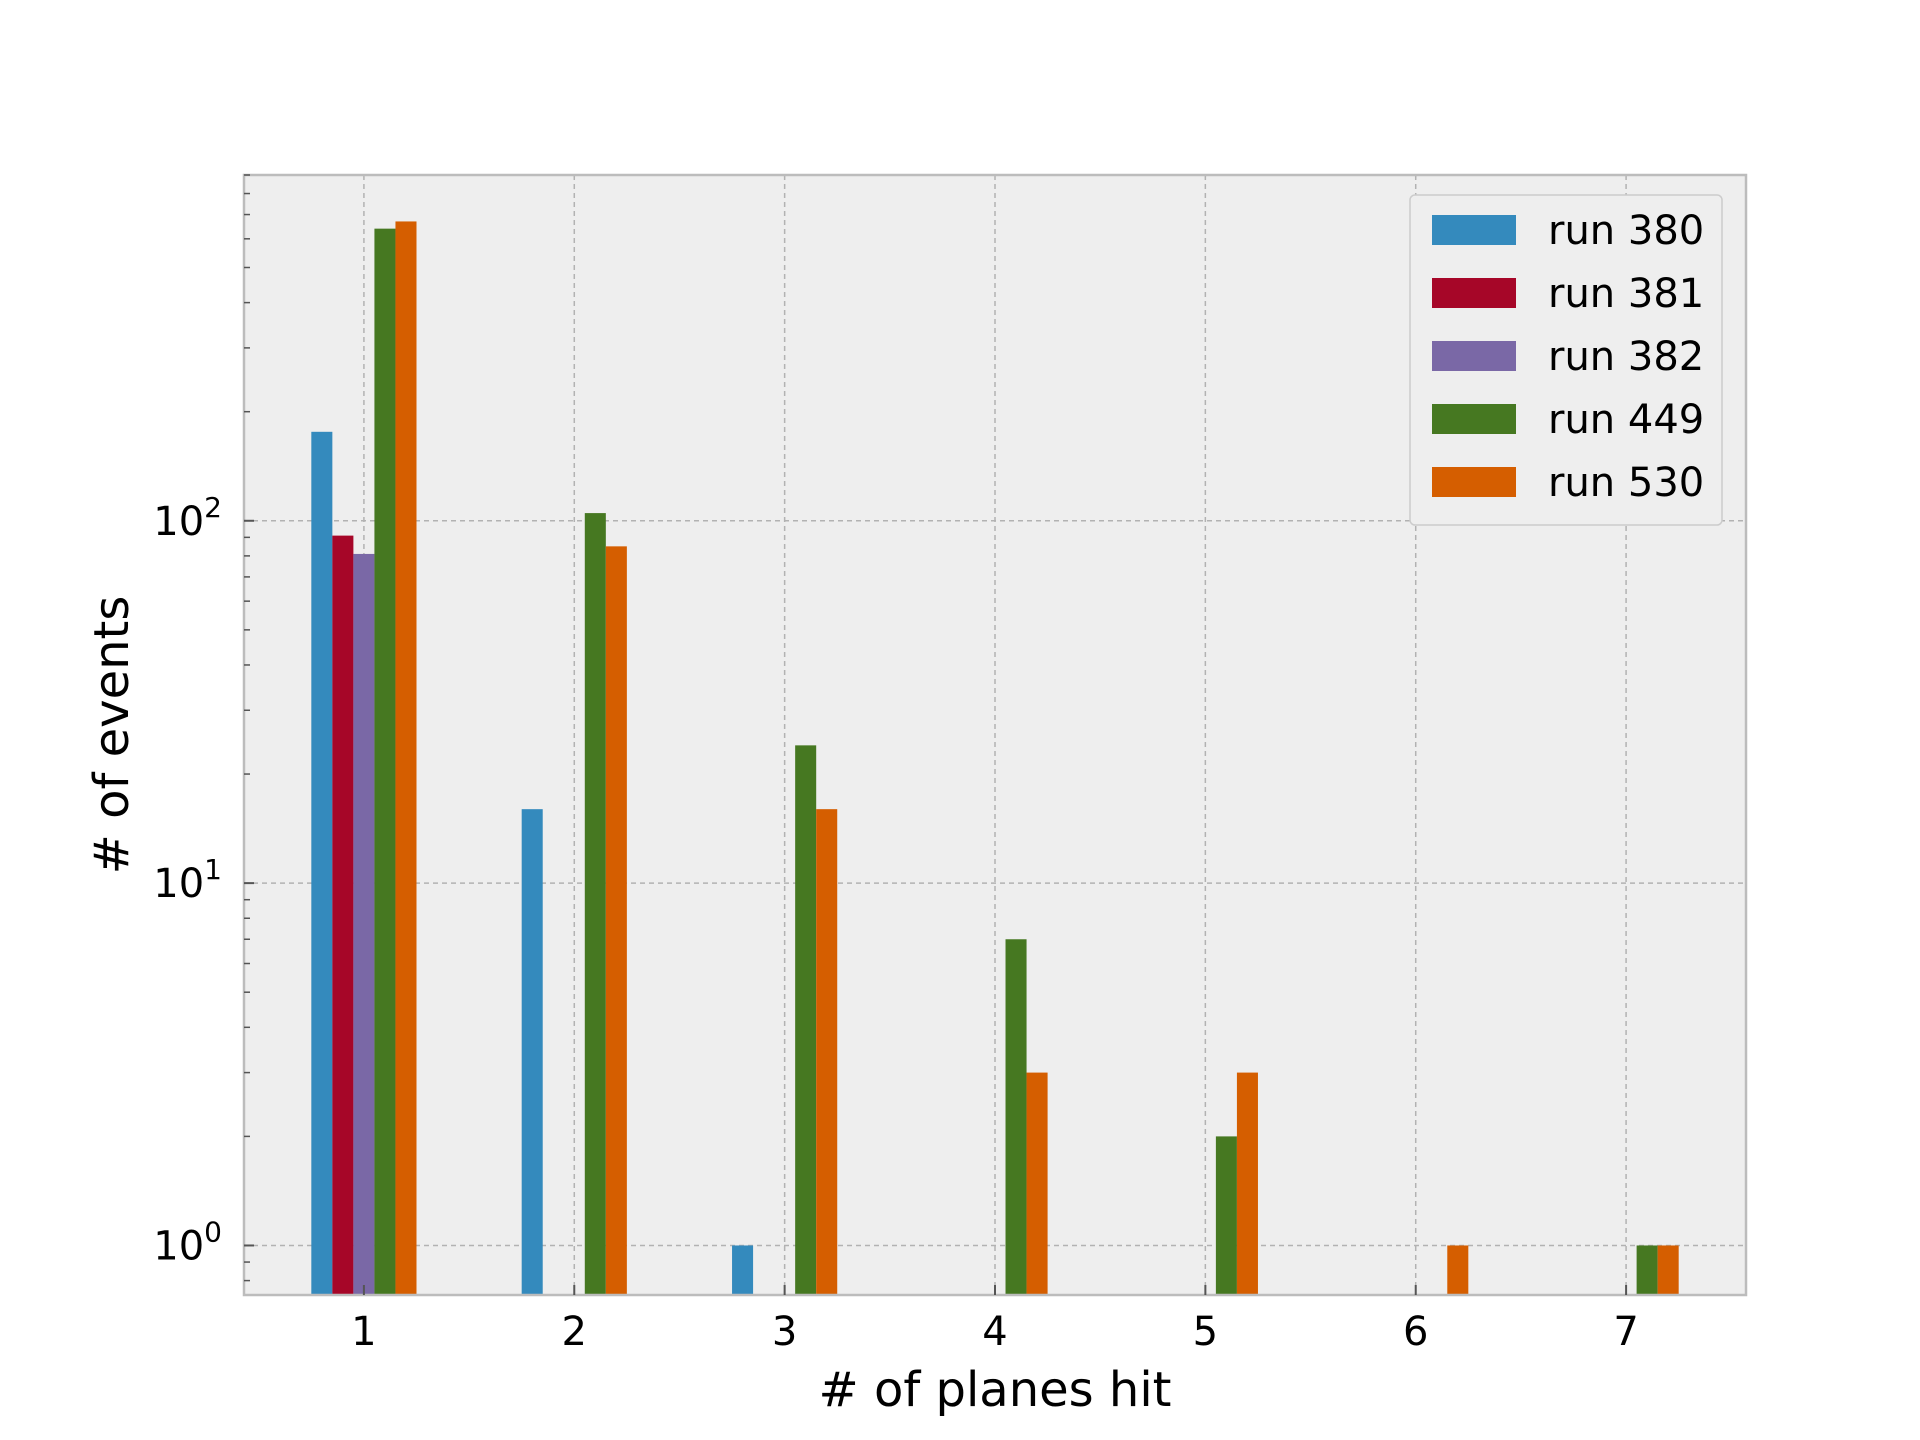  Describe the element at coordinates (806, 1020) in the screenshot. I see `bar-run-449-x3` at that location.